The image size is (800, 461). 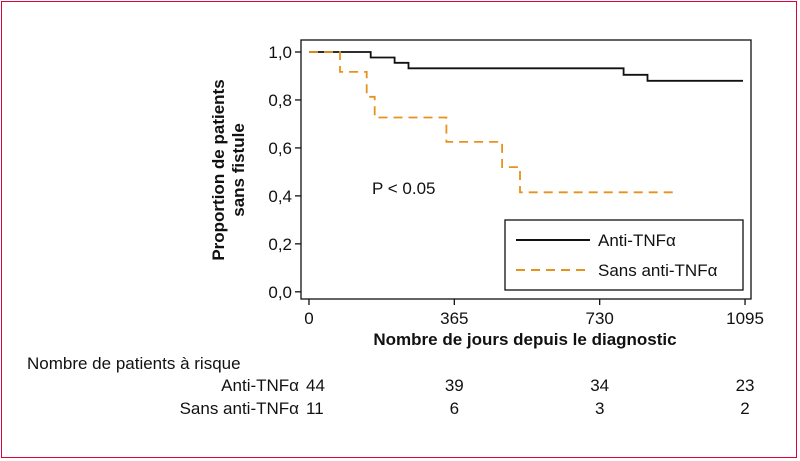 I want to click on risk-table-cell: 44, so click(x=315, y=385).